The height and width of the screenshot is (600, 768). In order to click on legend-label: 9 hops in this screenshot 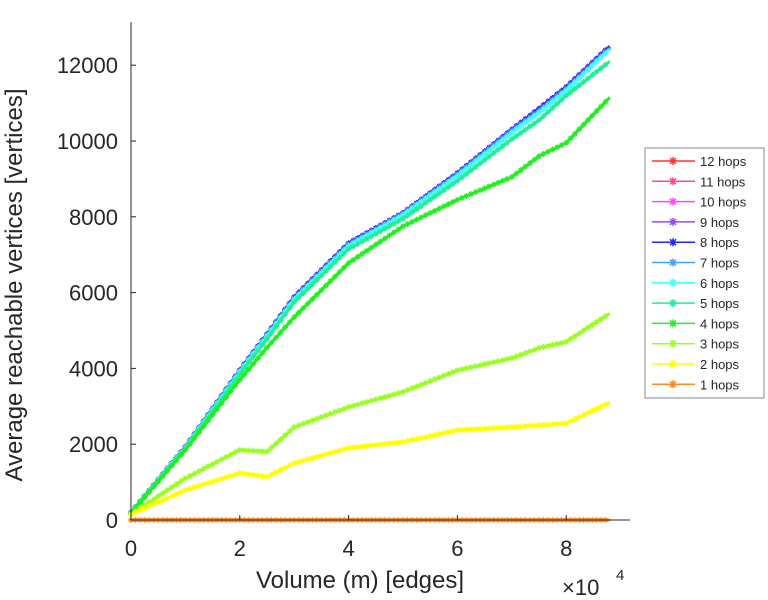, I will do `click(720, 222)`.